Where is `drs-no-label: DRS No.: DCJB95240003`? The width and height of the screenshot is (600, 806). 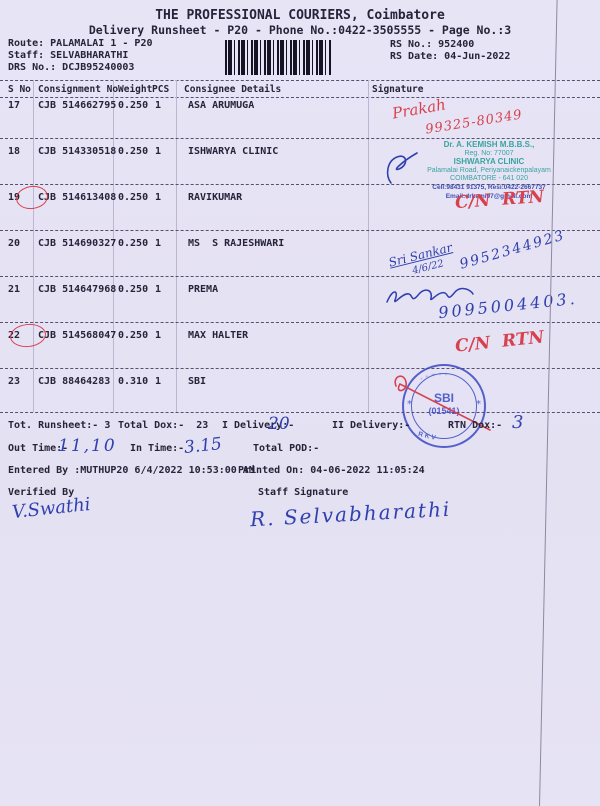 drs-no-label: DRS No.: DCJB95240003 is located at coordinates (71, 67).